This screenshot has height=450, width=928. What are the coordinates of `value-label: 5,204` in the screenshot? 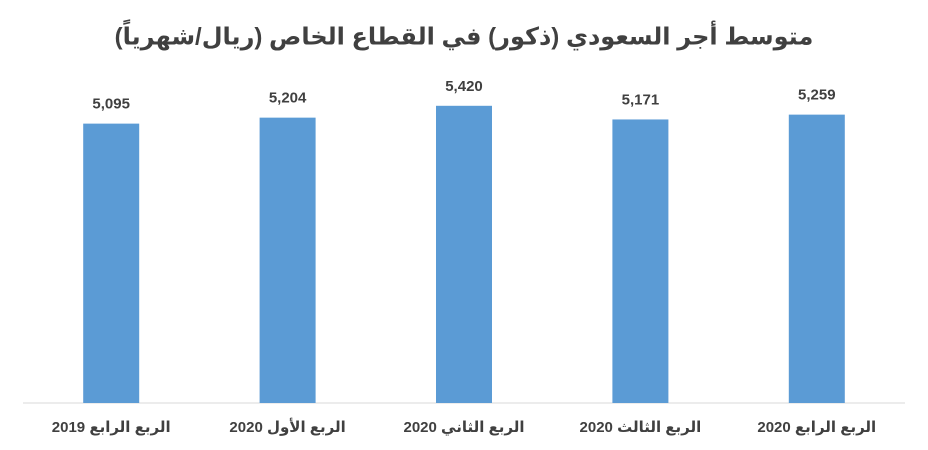 It's located at (288, 98).